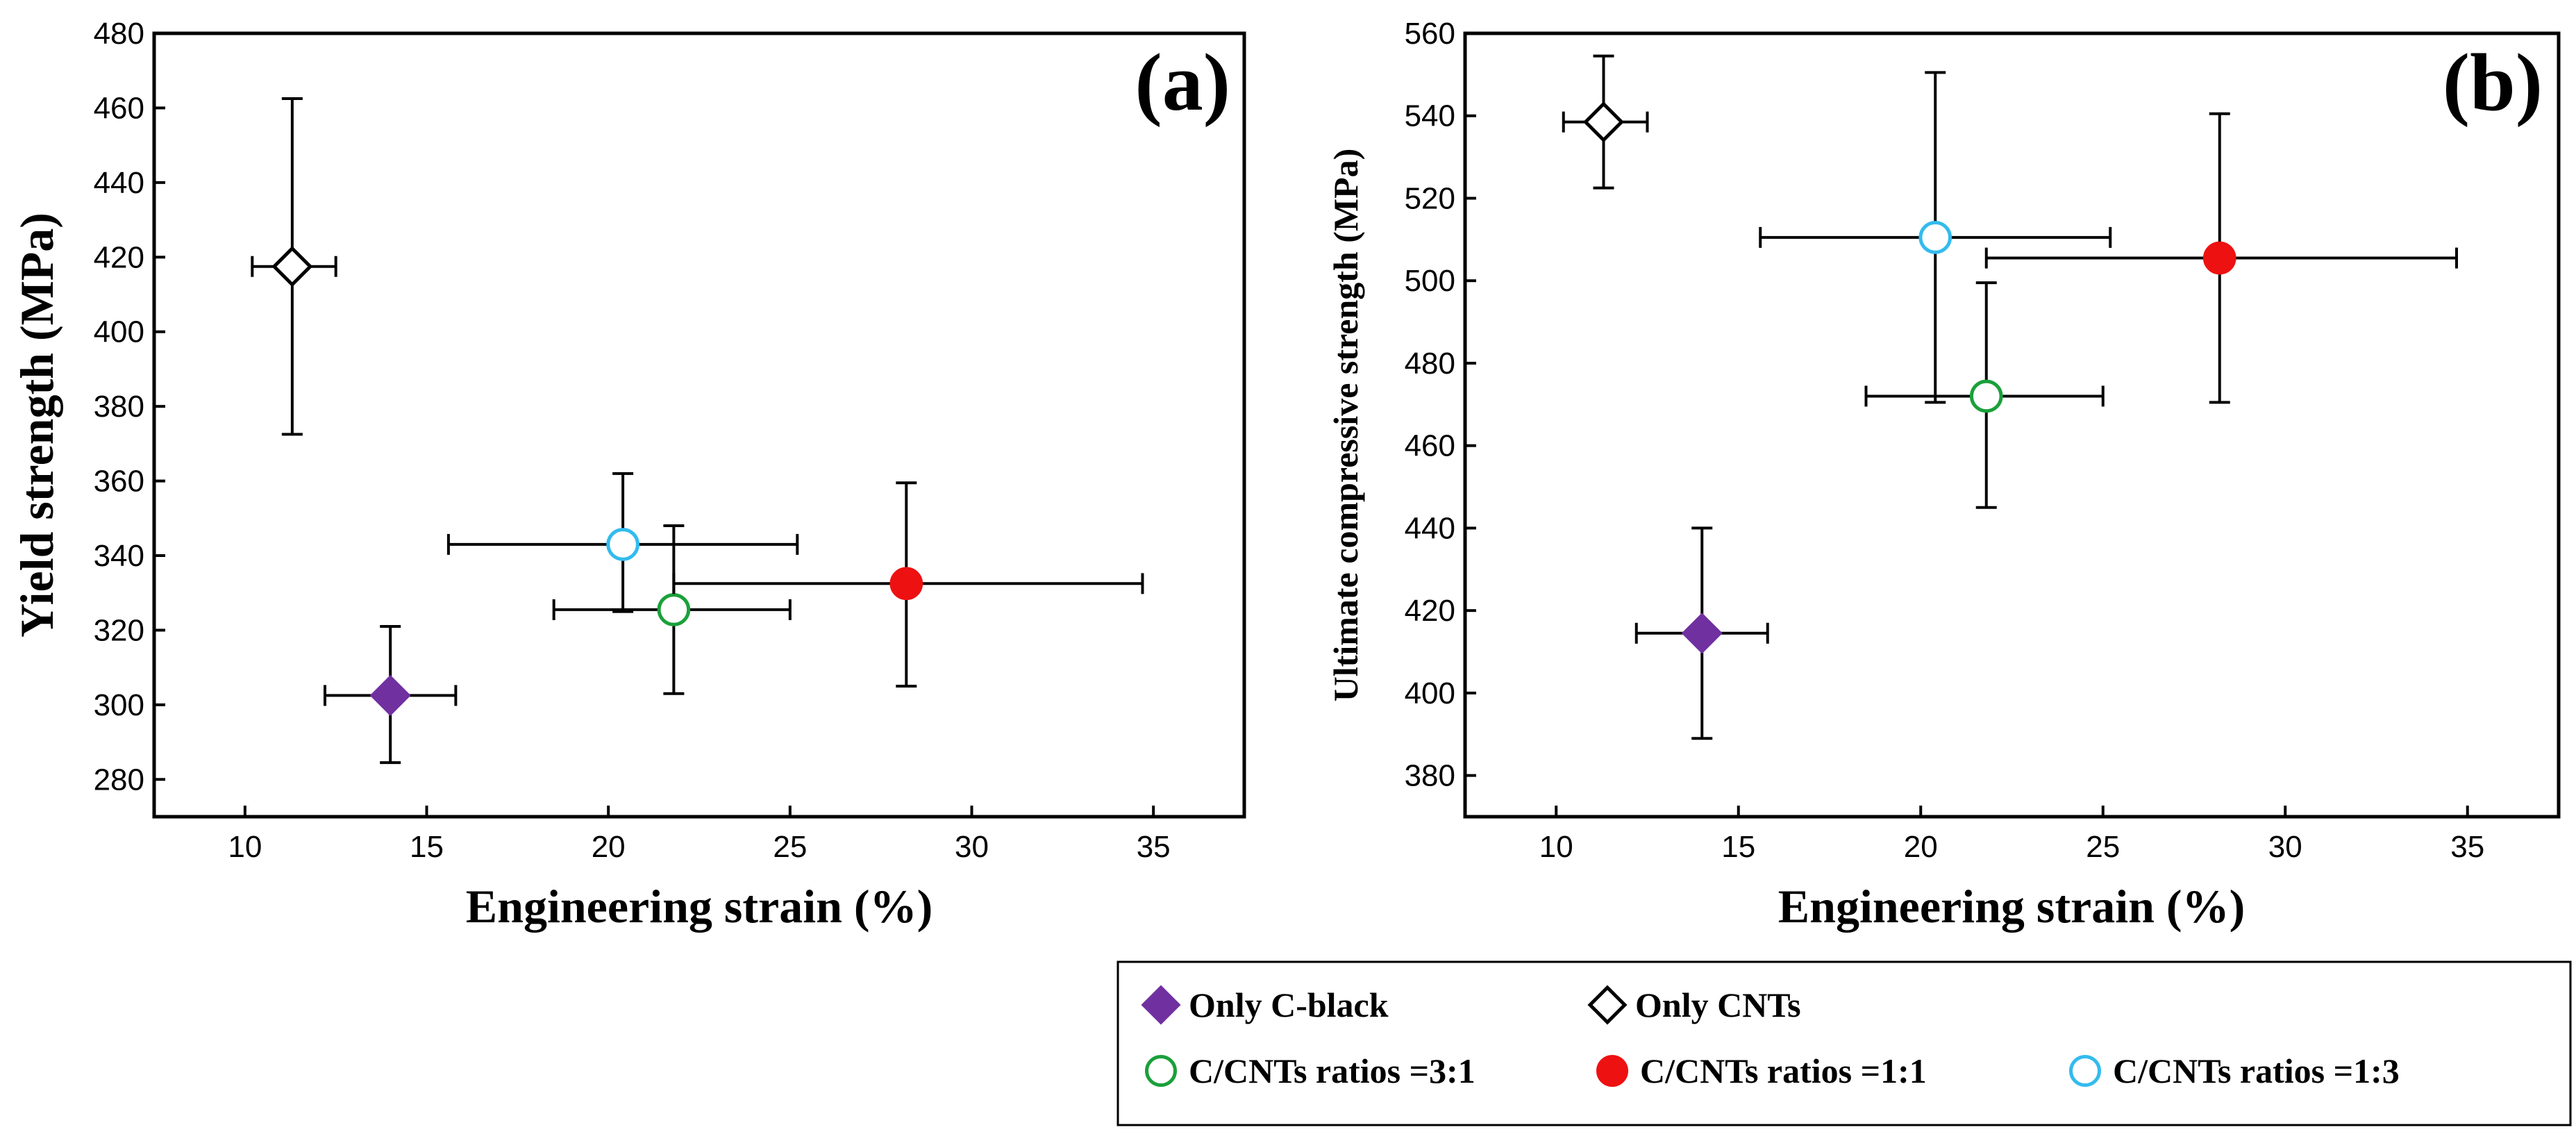 The width and height of the screenshot is (2576, 1132). I want to click on panel-label-a: (a), so click(1182, 82).